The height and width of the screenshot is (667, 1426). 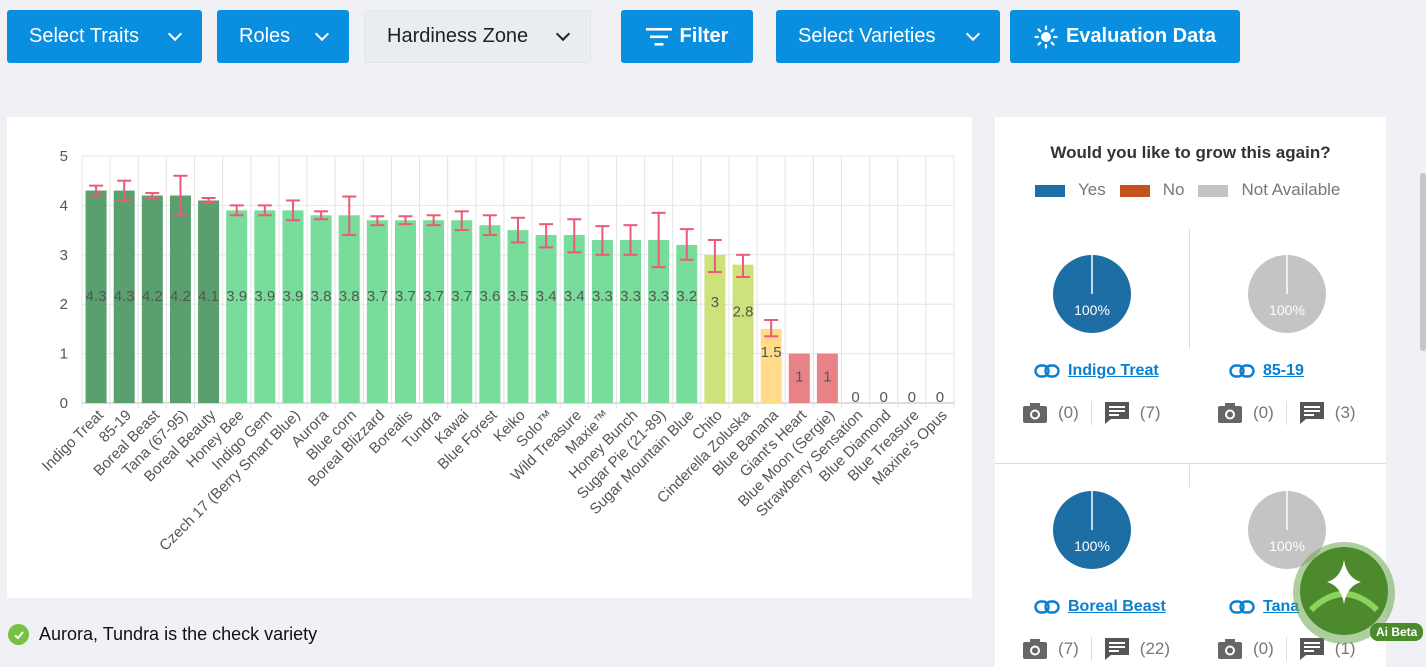 I want to click on legend-yes-label: Yes, so click(x=1092, y=189).